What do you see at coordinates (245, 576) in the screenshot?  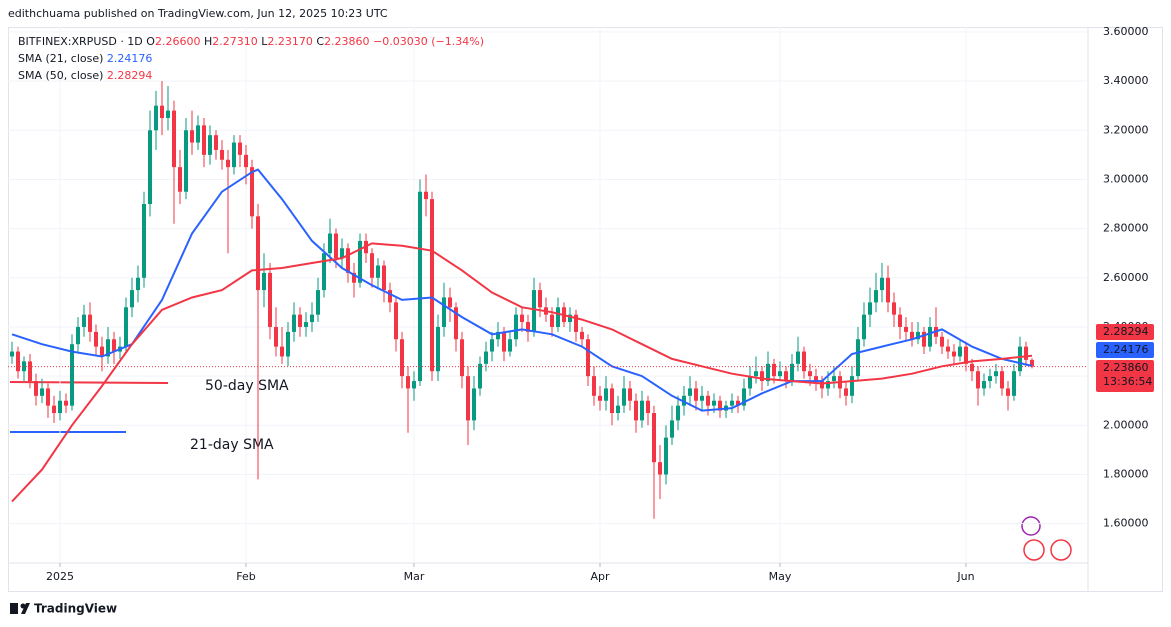 I see `x-tick-label: Feb` at bounding box center [245, 576].